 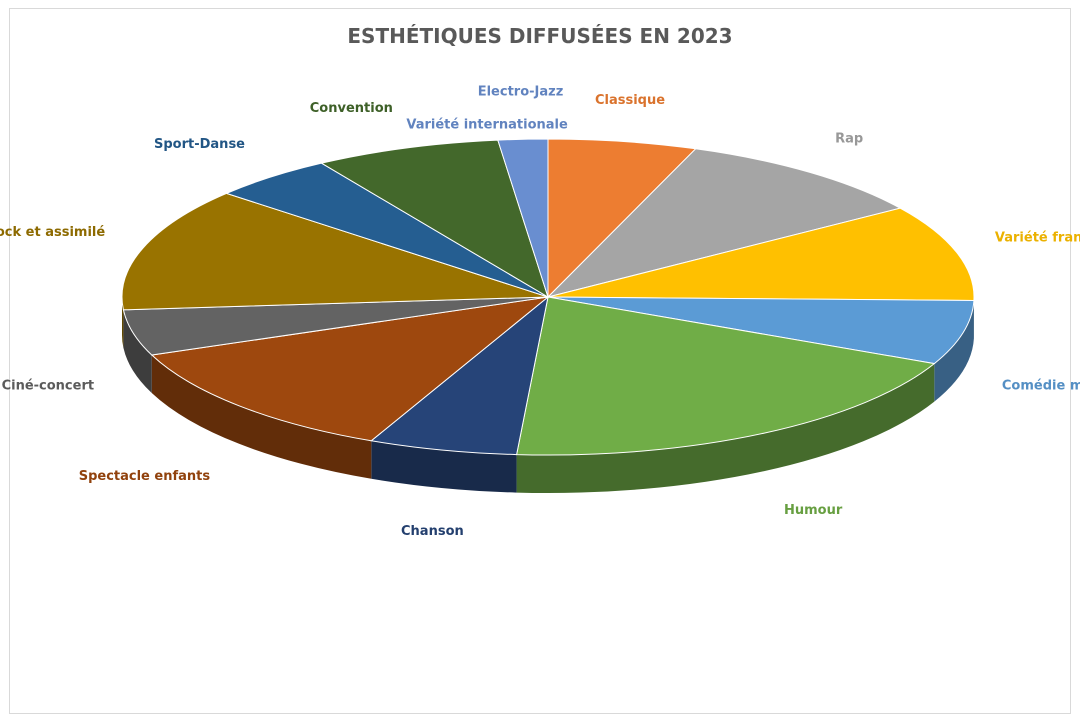 I want to click on slice-label-6: Spectacle enfants, so click(x=145, y=476).